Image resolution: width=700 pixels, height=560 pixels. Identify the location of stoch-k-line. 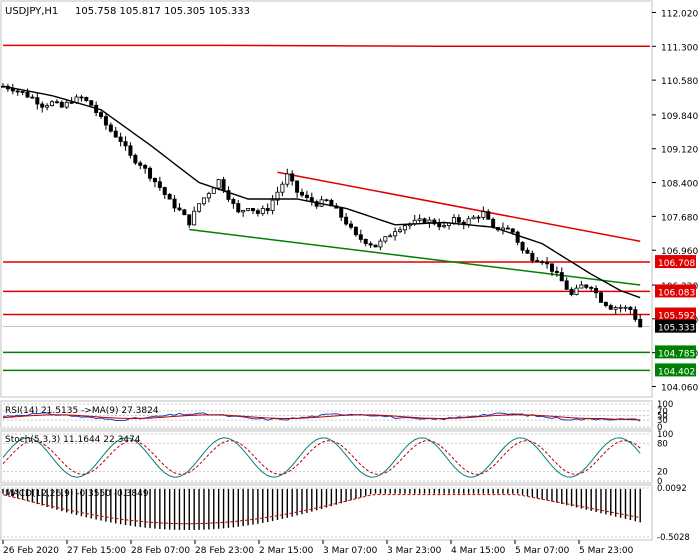
(321, 457).